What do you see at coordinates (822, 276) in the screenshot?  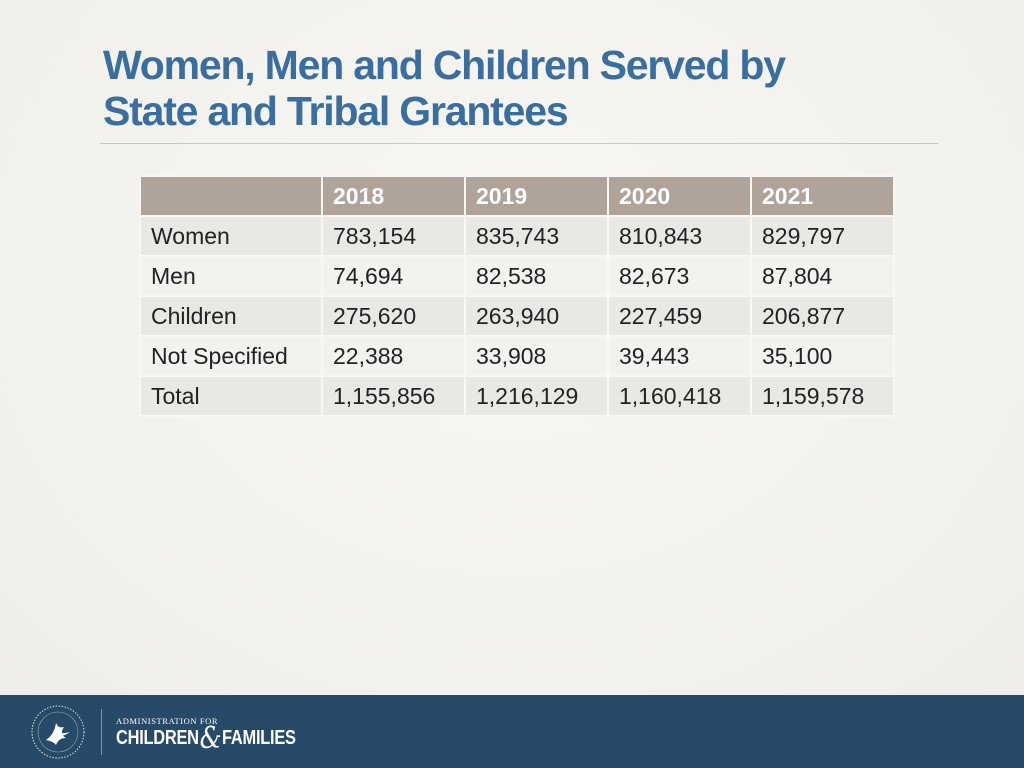 I see `table-cell: 87,804` at bounding box center [822, 276].